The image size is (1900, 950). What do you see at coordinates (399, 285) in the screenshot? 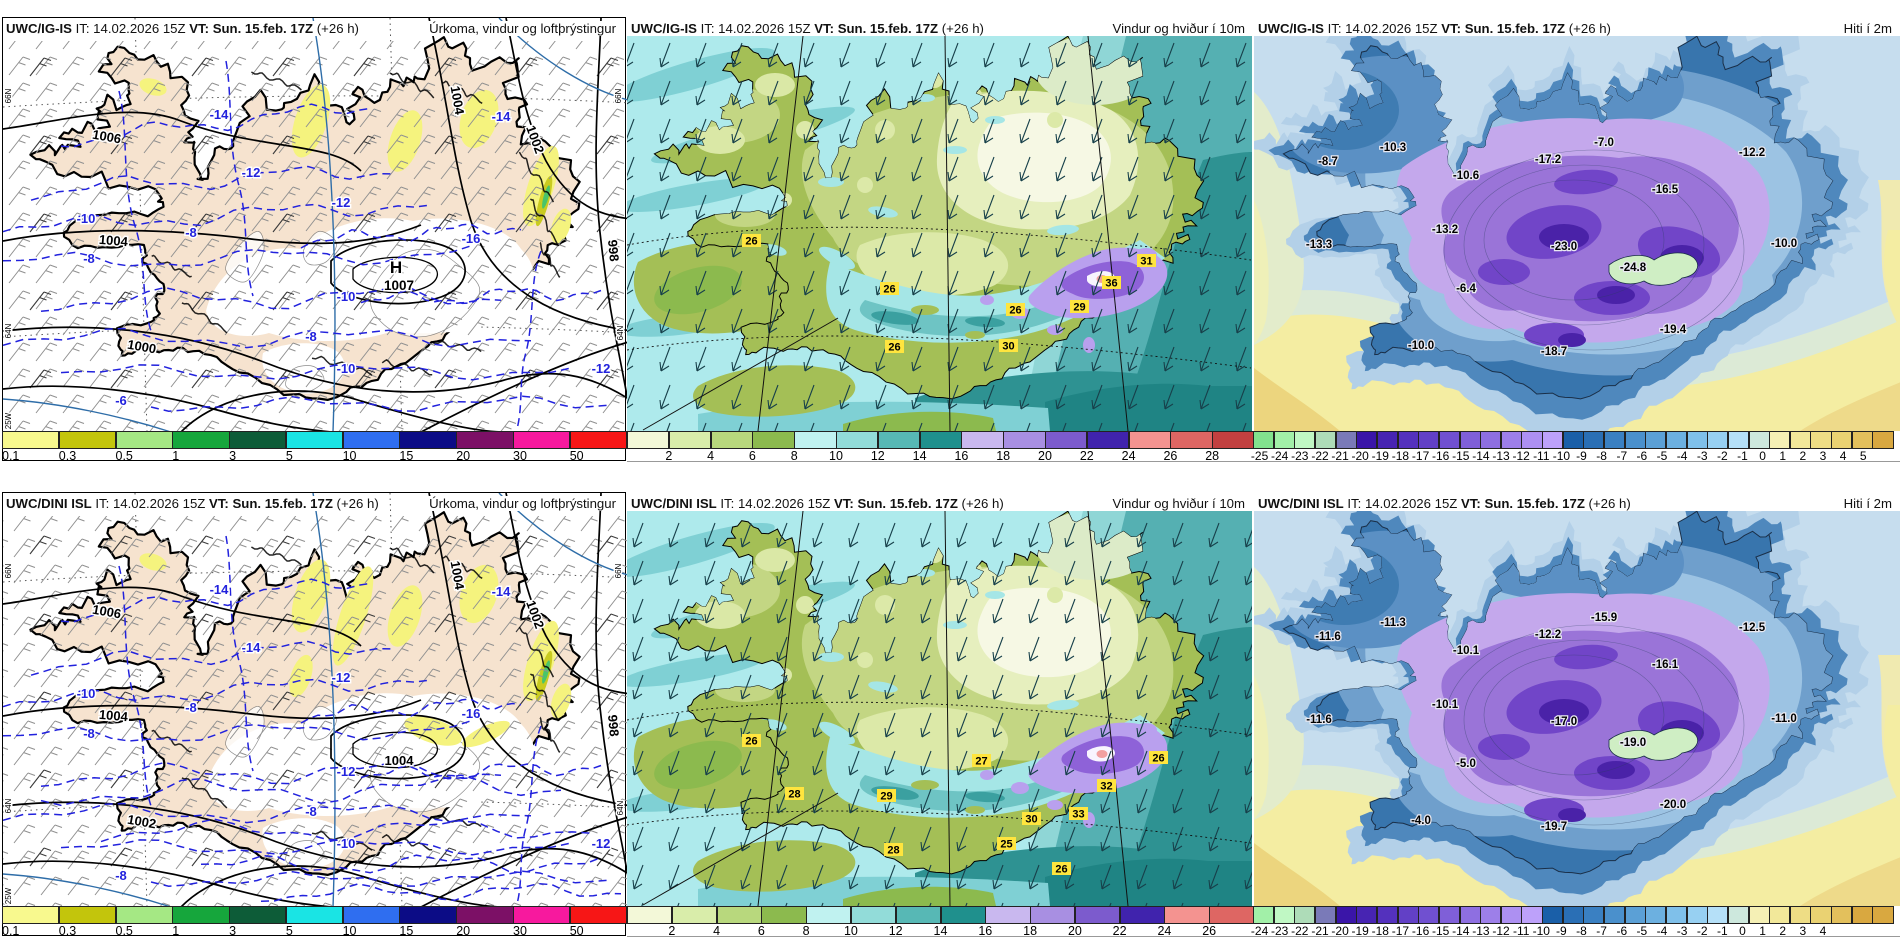
I see `svg-text: 1007` at bounding box center [399, 285].